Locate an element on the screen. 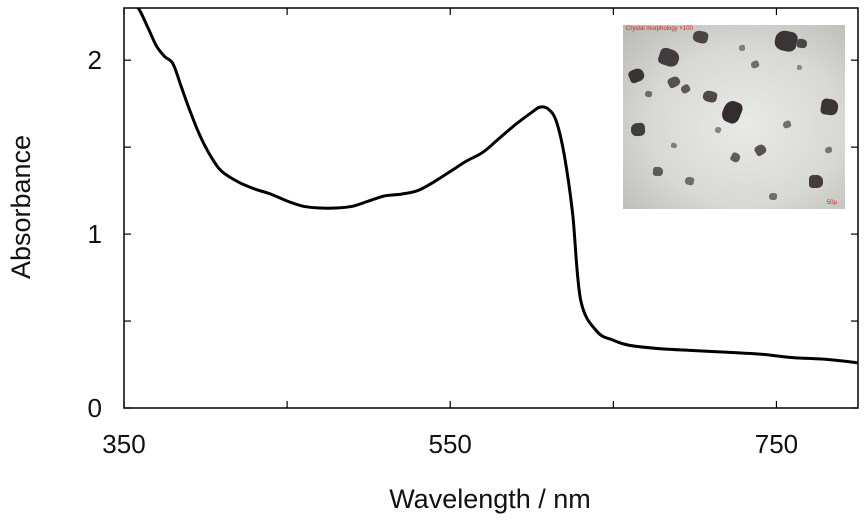  x-tick-label: 550 is located at coordinates (450, 444).